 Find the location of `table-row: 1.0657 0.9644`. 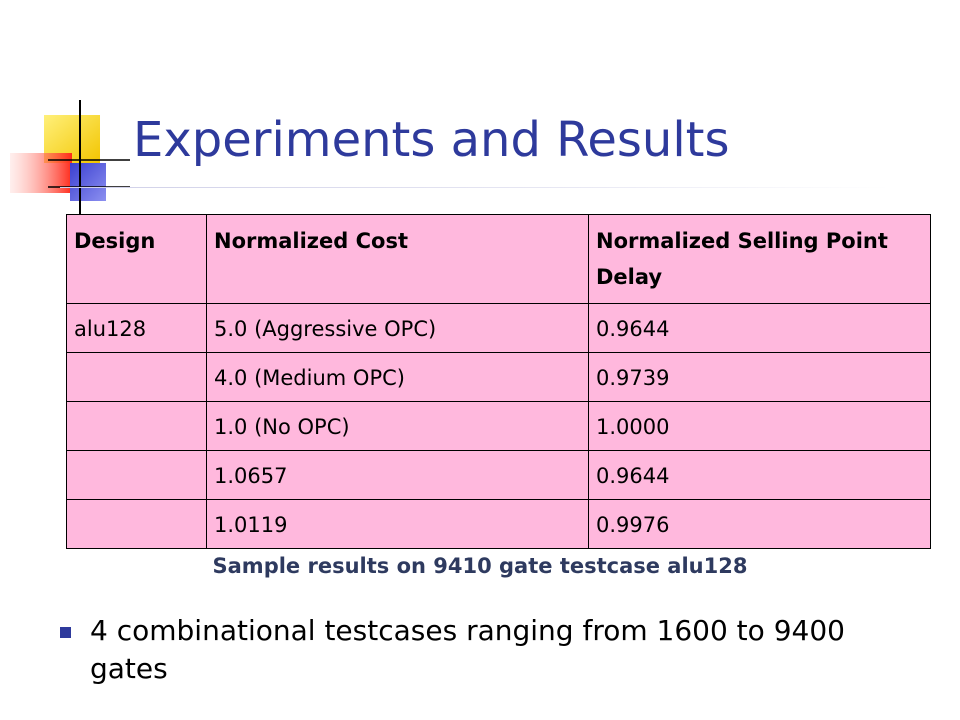

table-row: 1.0657 0.9644 is located at coordinates (498, 475).